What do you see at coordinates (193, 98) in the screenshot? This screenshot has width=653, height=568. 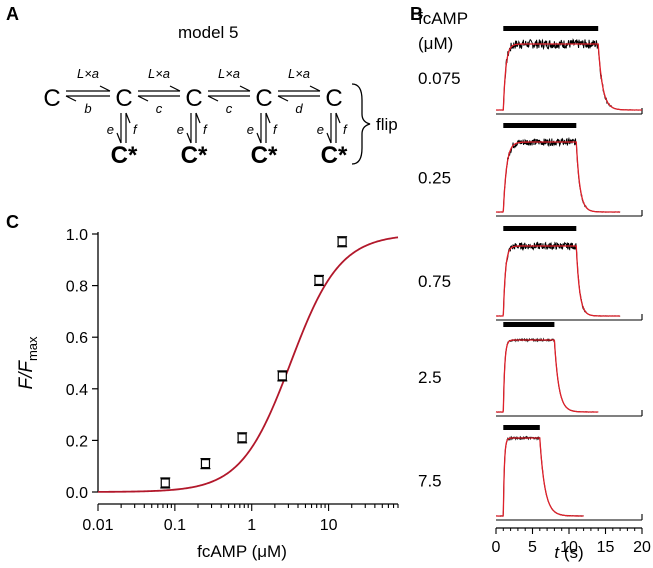 I see `closed-state-3: C` at bounding box center [193, 98].